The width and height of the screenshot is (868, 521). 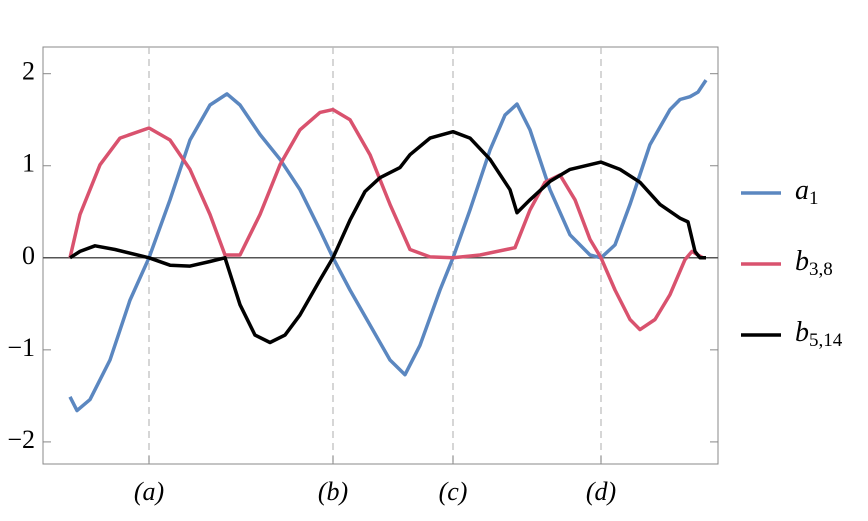 What do you see at coordinates (821, 269) in the screenshot?
I see `legend-subscript: 3,8` at bounding box center [821, 269].